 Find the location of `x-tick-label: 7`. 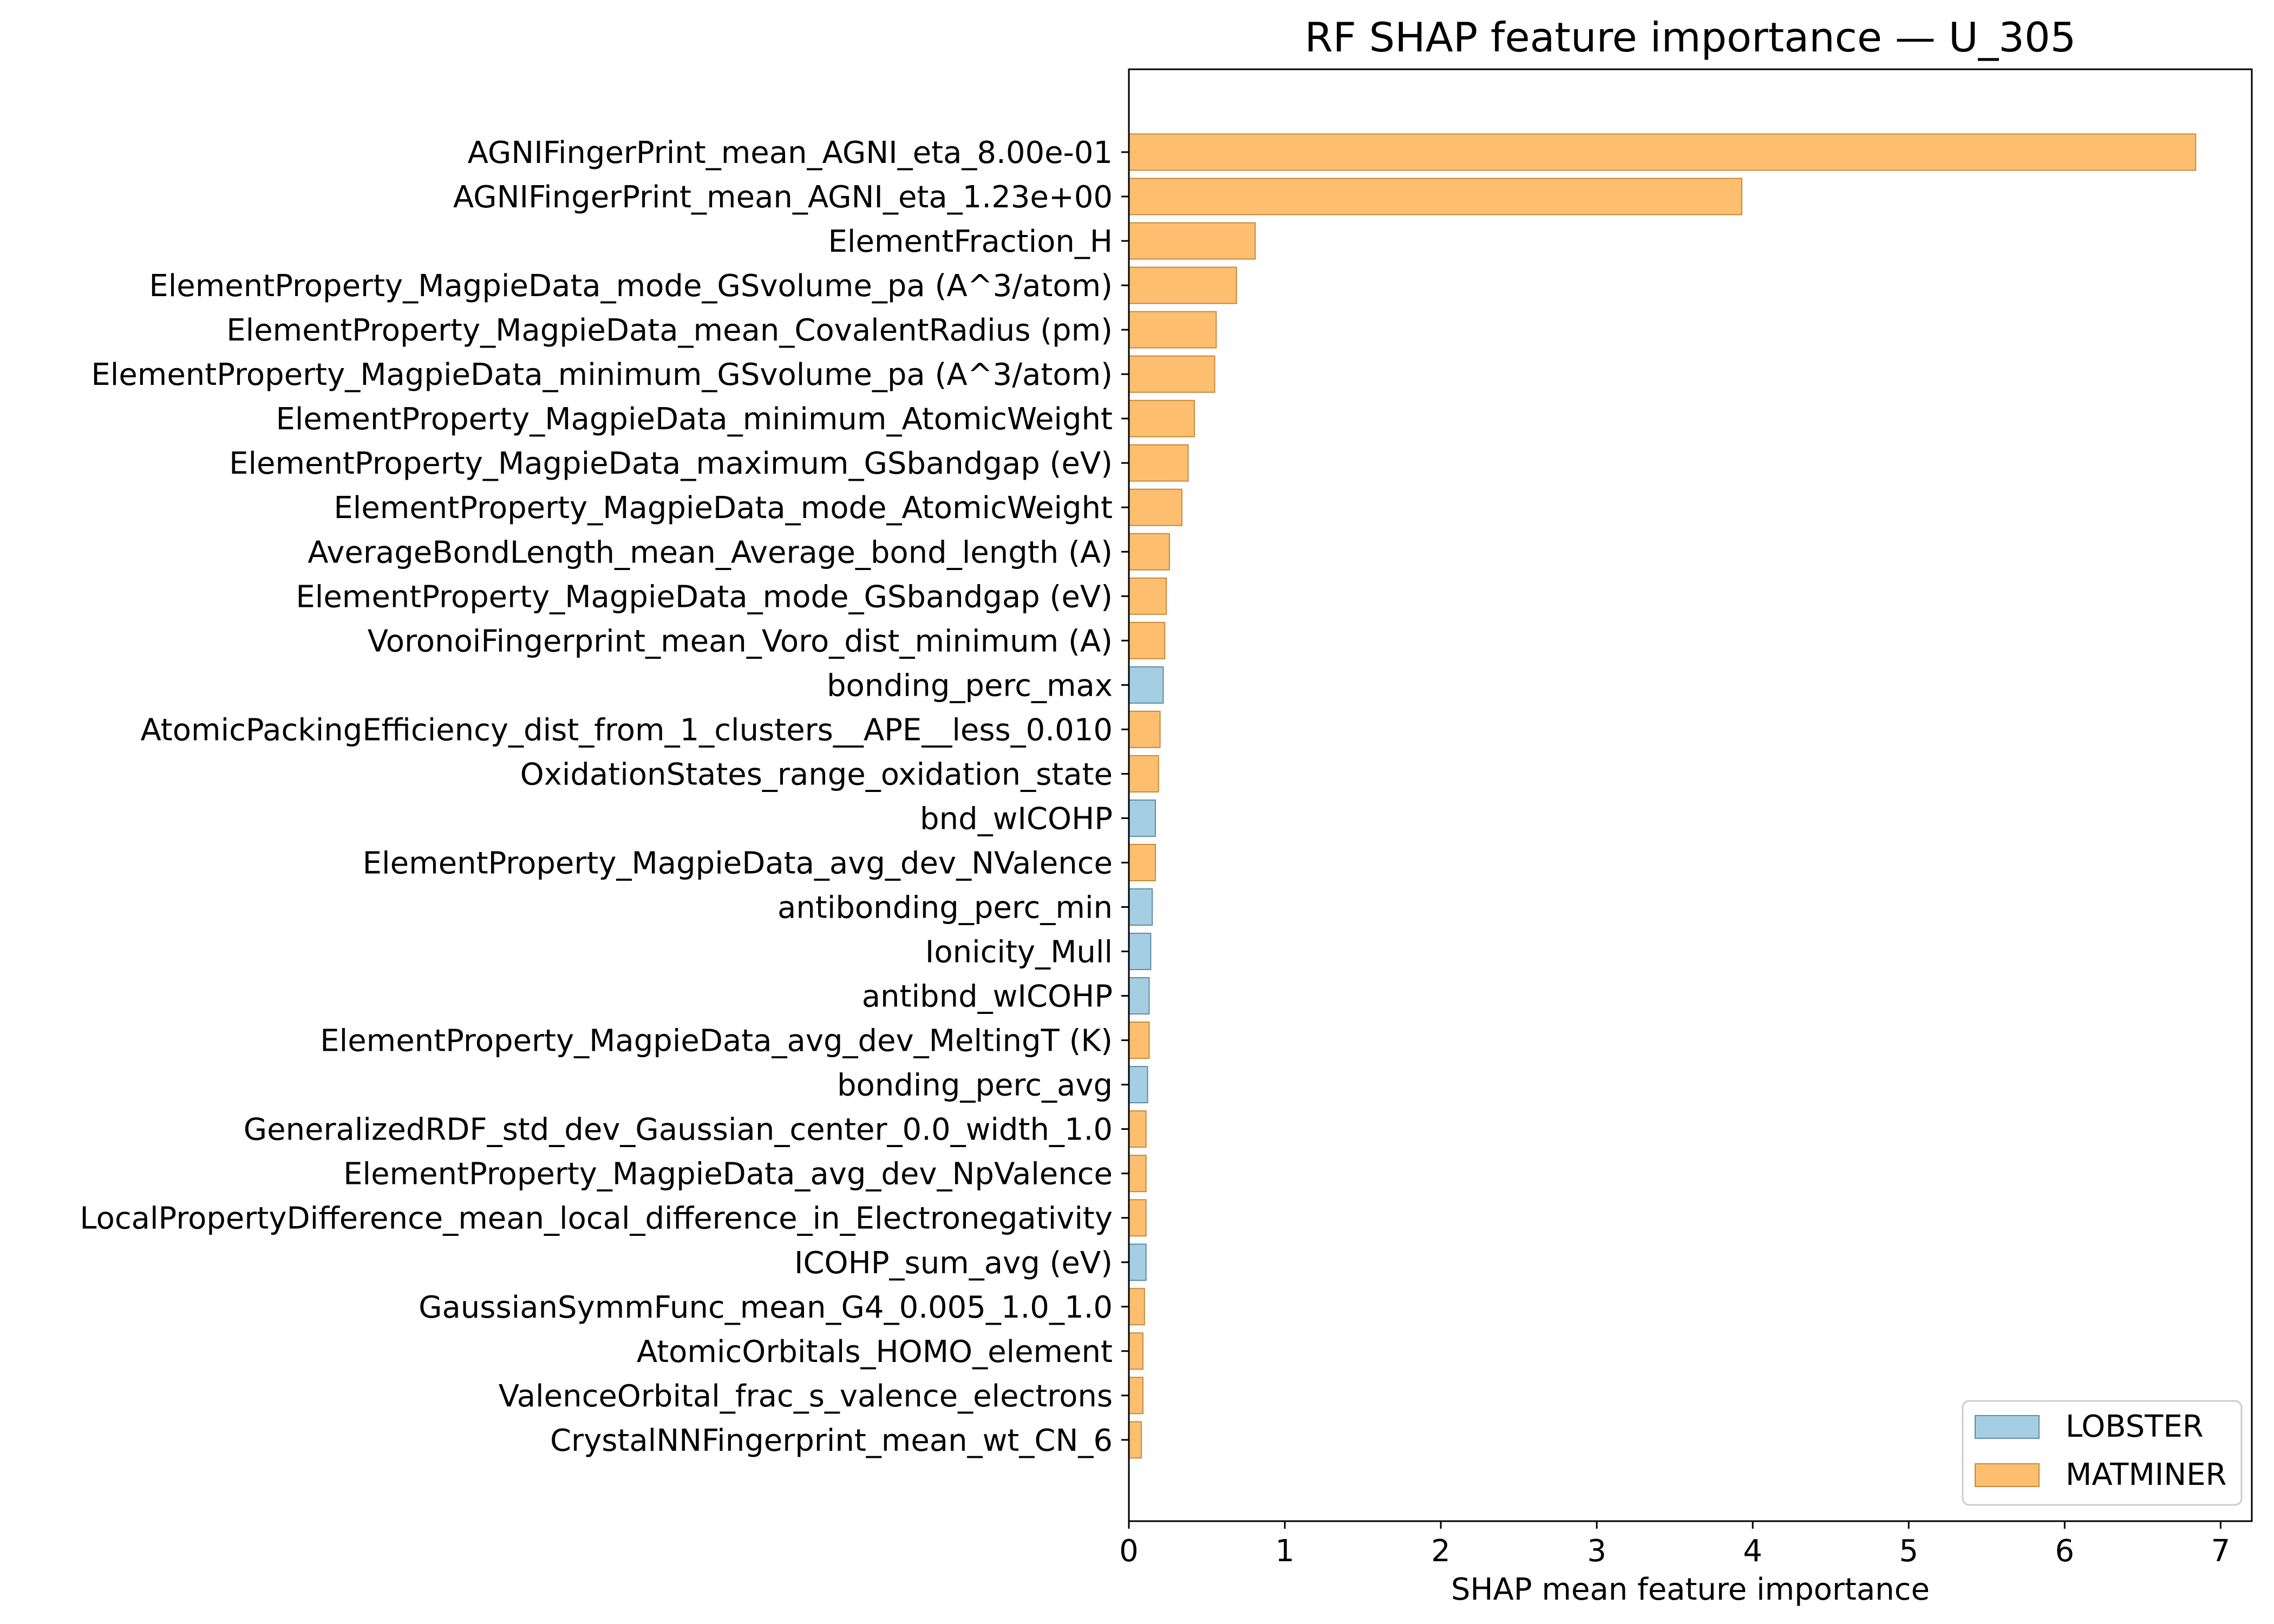

x-tick-label: 7 is located at coordinates (2221, 1552).